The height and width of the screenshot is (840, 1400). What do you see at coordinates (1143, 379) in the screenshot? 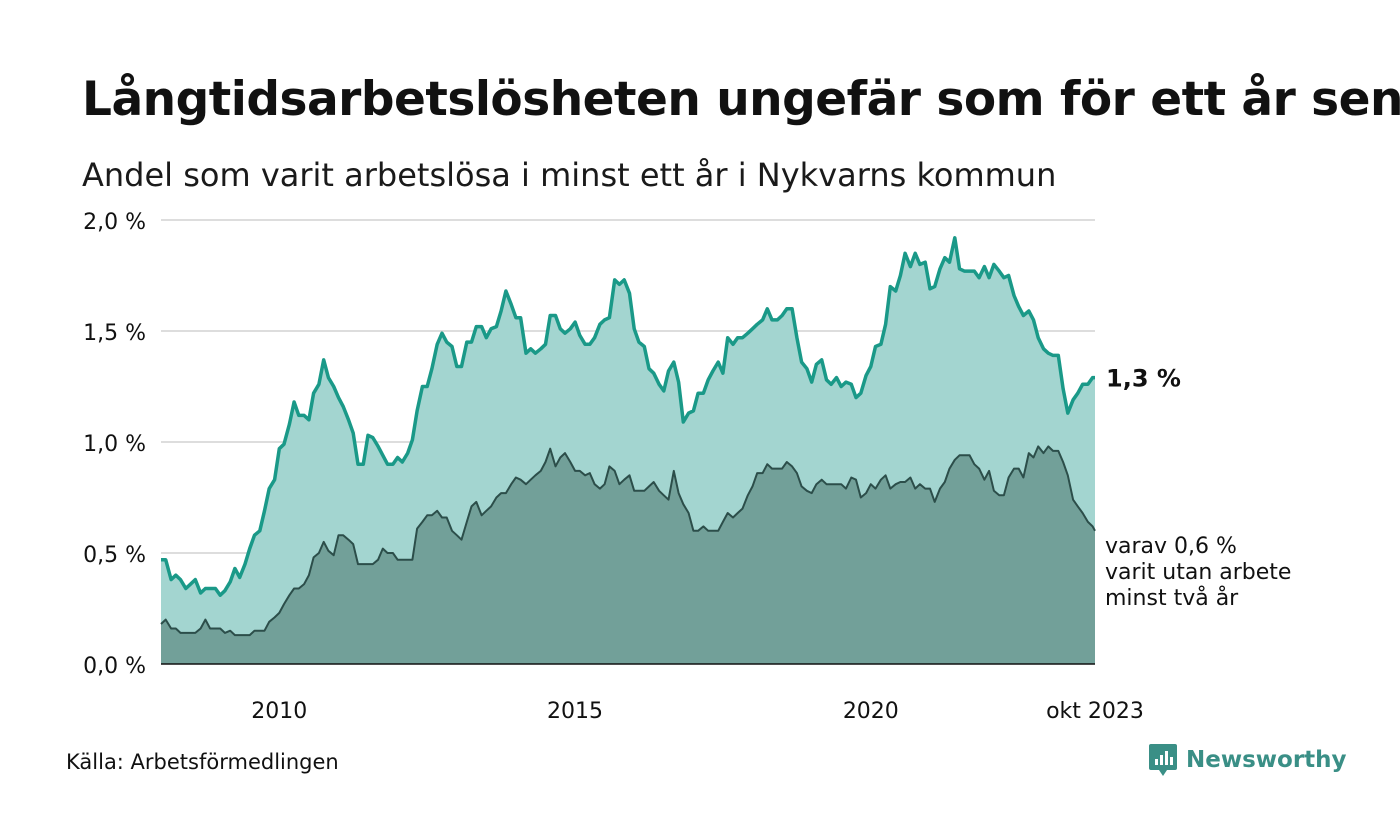
I see `end-label-longterm: 1,3 %` at bounding box center [1143, 379].